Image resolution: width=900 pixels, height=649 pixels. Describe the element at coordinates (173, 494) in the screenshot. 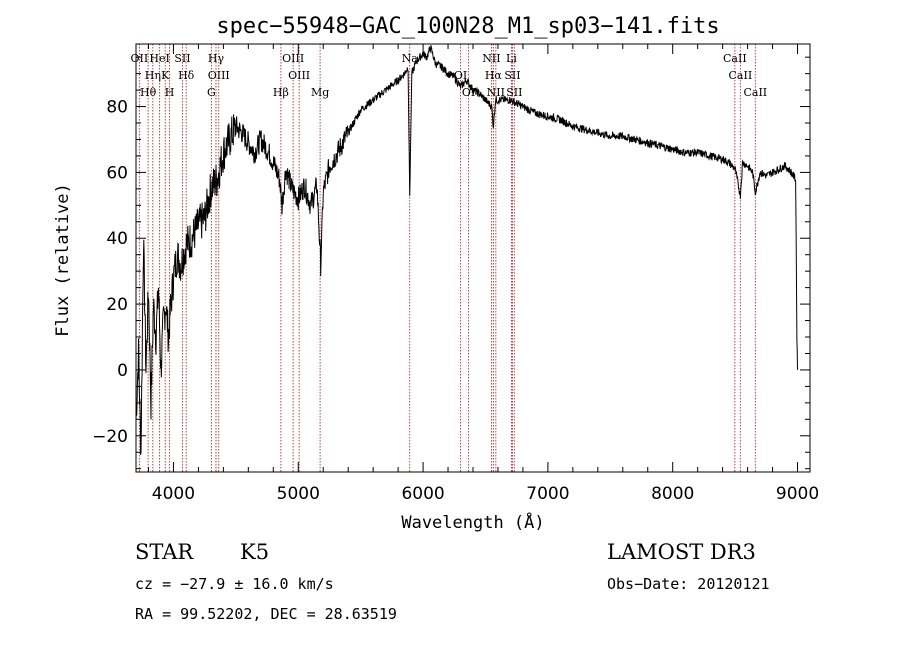

I see `x-tick-label: 4000` at that location.